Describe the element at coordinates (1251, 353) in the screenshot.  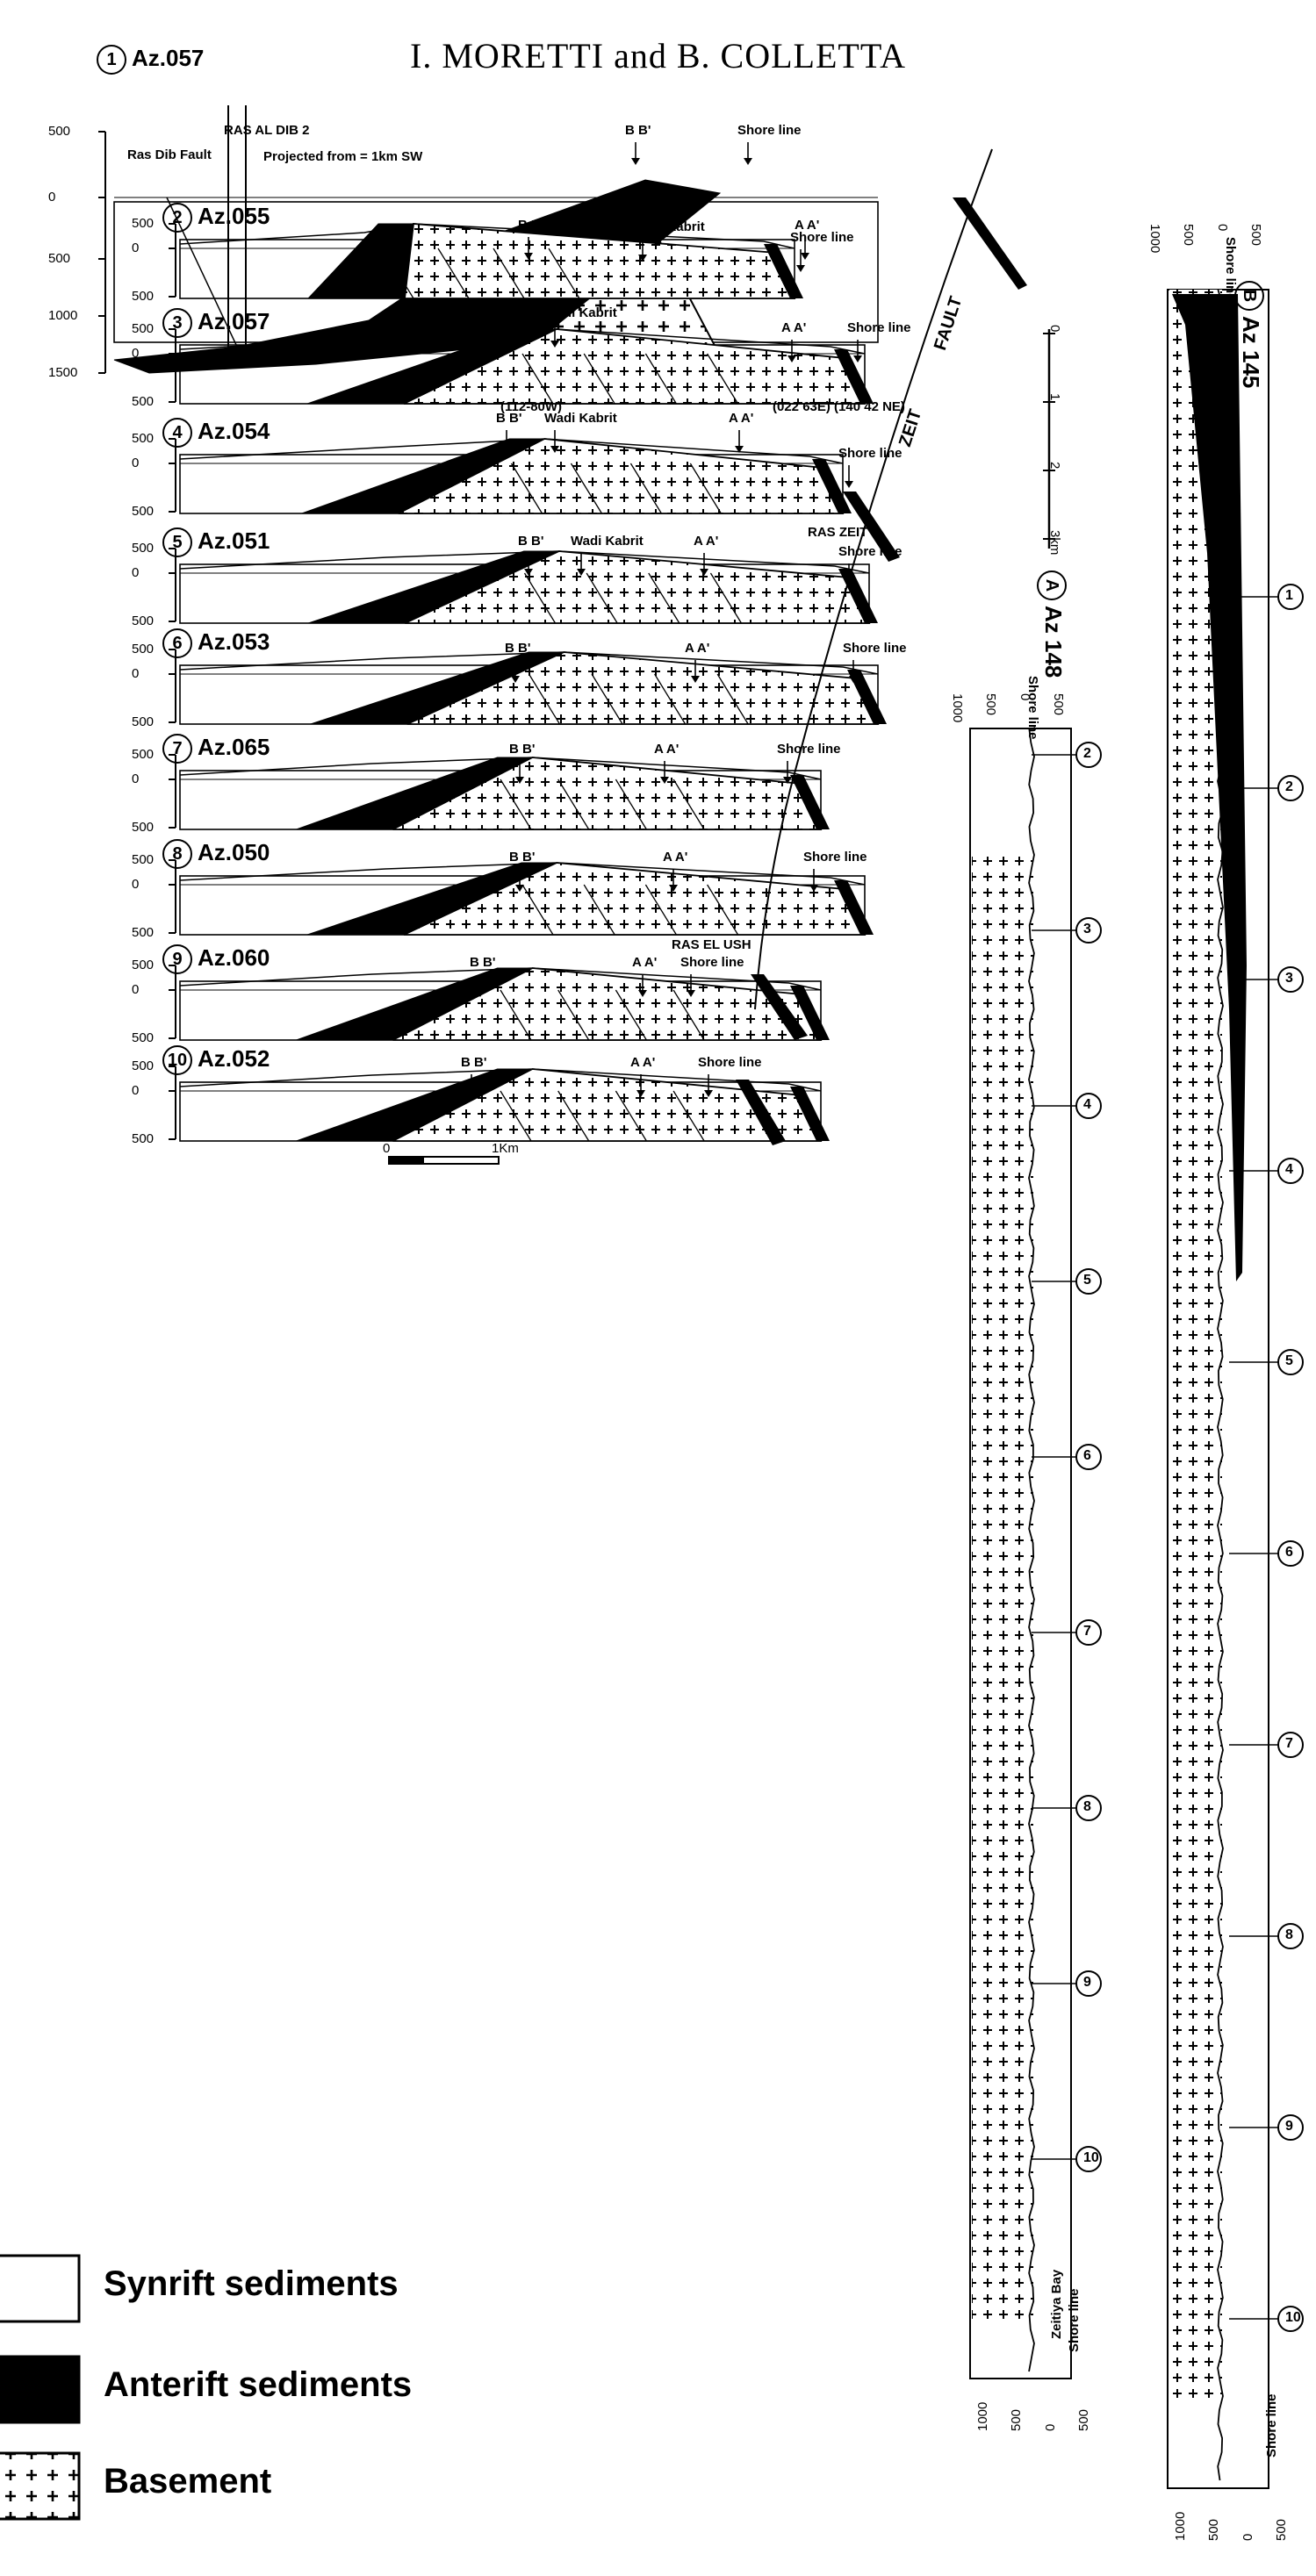
I see `long-section-azimuth: Az 145` at that location.